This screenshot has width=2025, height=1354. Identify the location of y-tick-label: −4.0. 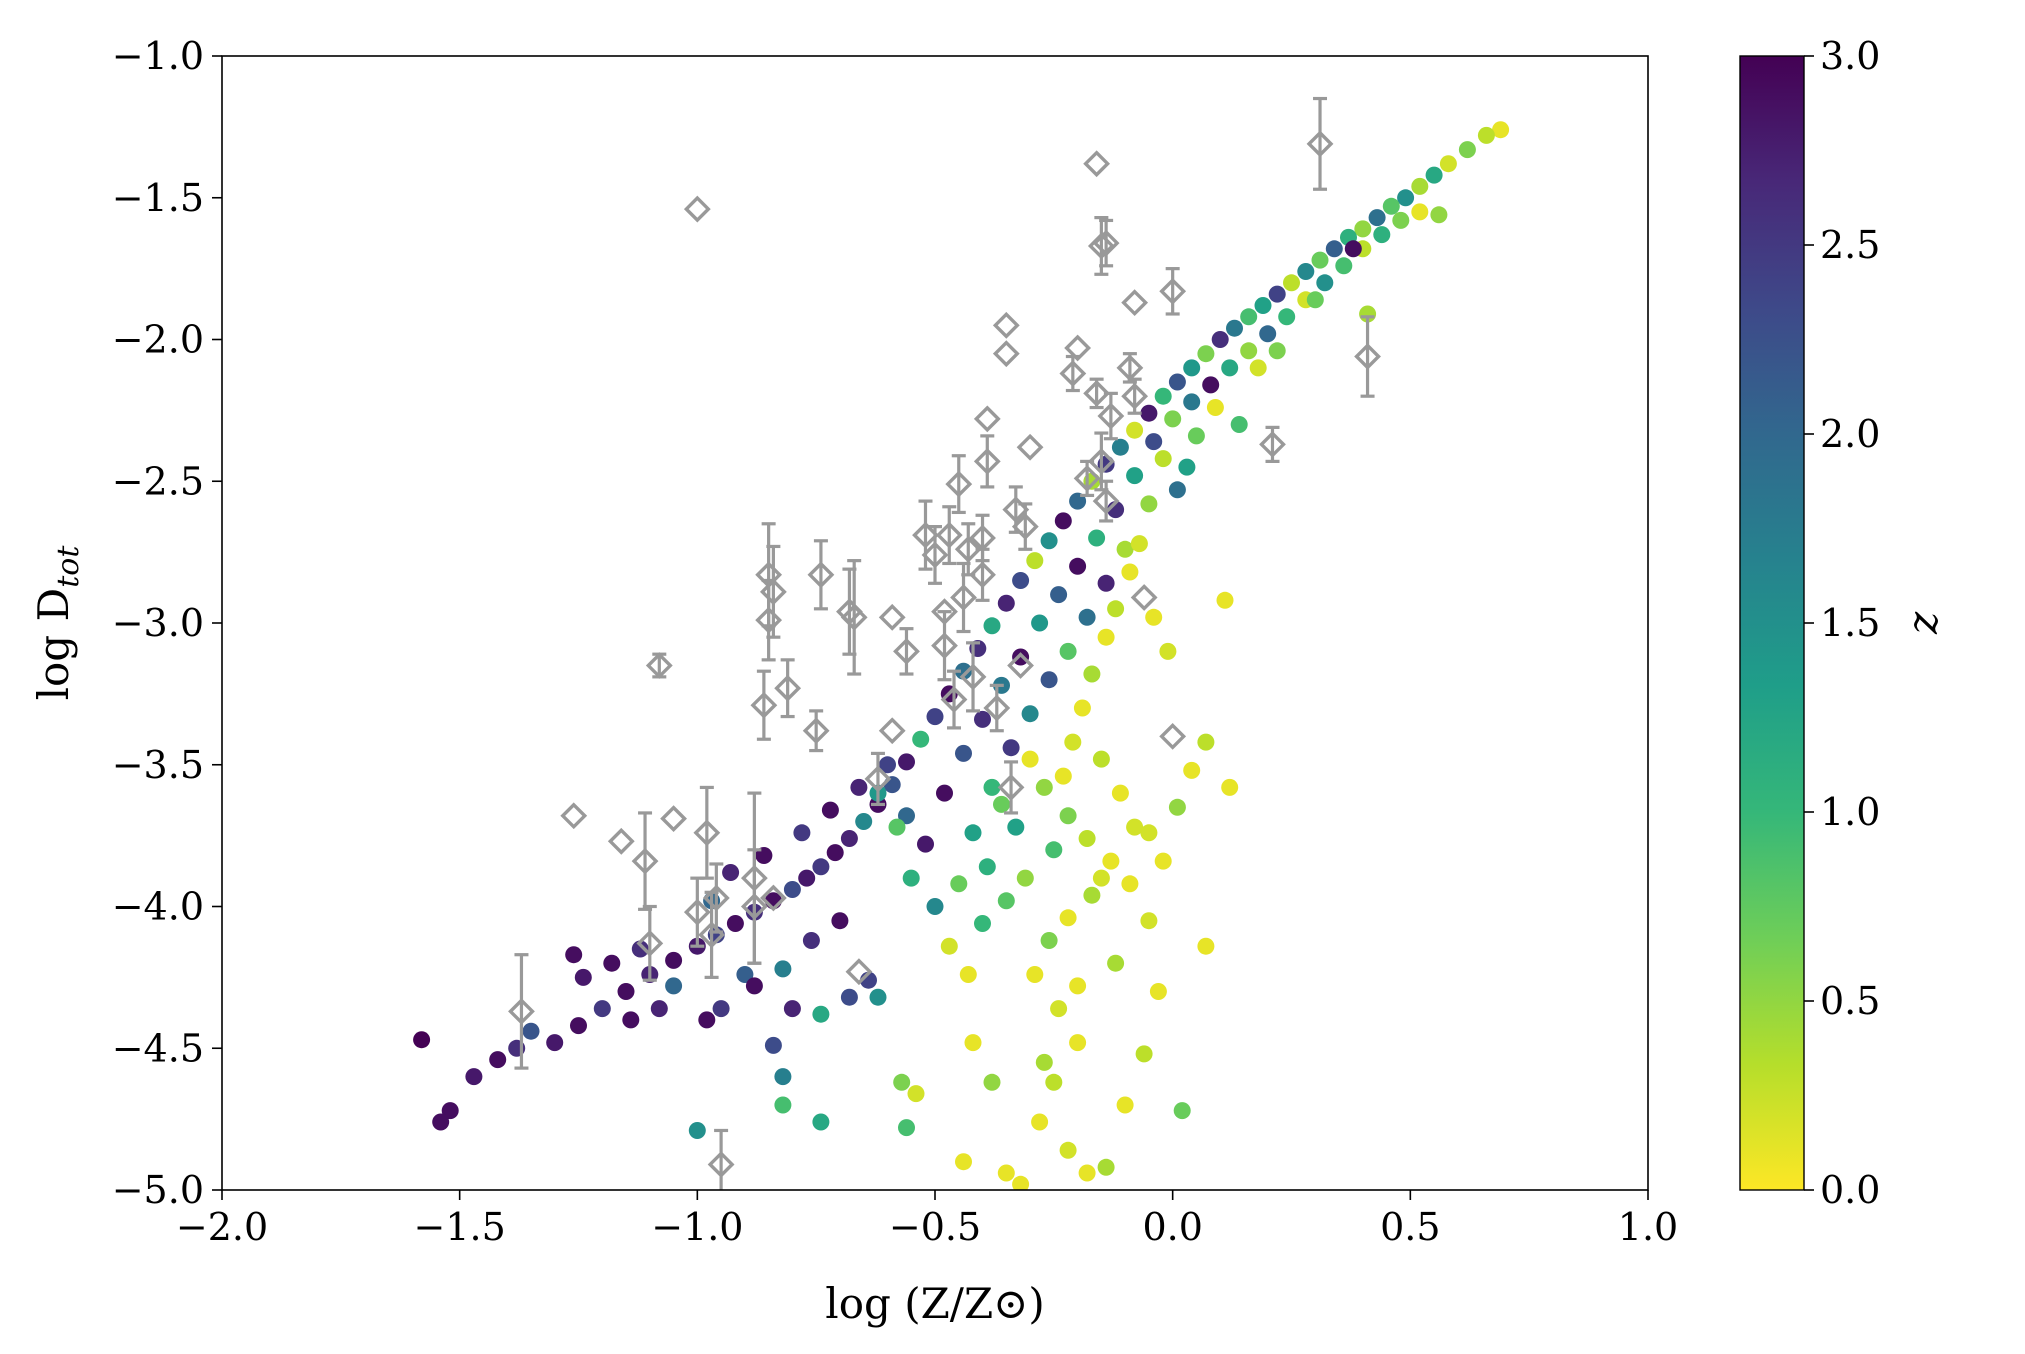
(158, 907).